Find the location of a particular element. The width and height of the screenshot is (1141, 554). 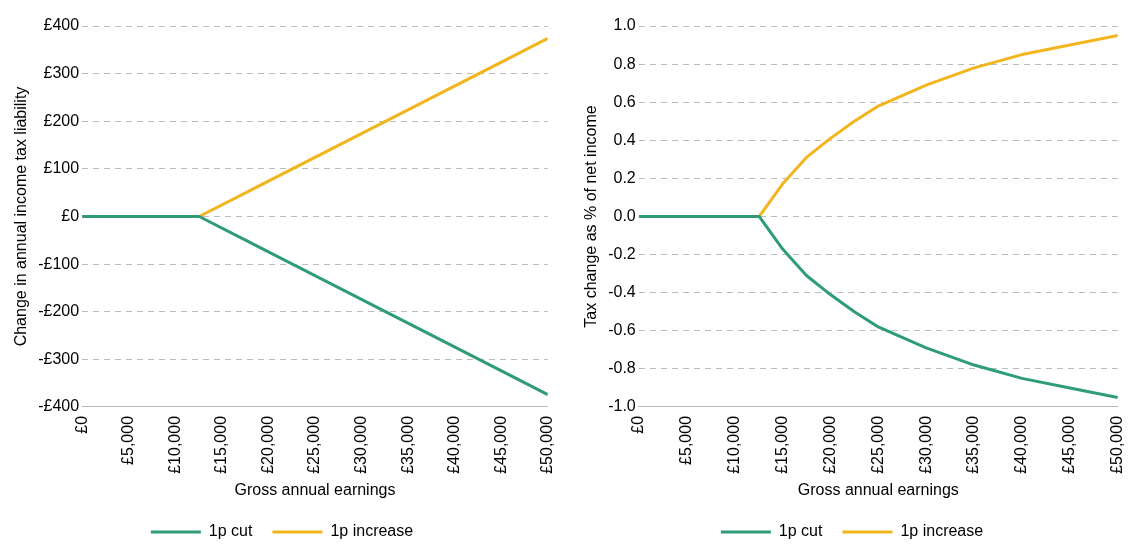

y-tick-label: -1.0 is located at coordinates (622, 406).